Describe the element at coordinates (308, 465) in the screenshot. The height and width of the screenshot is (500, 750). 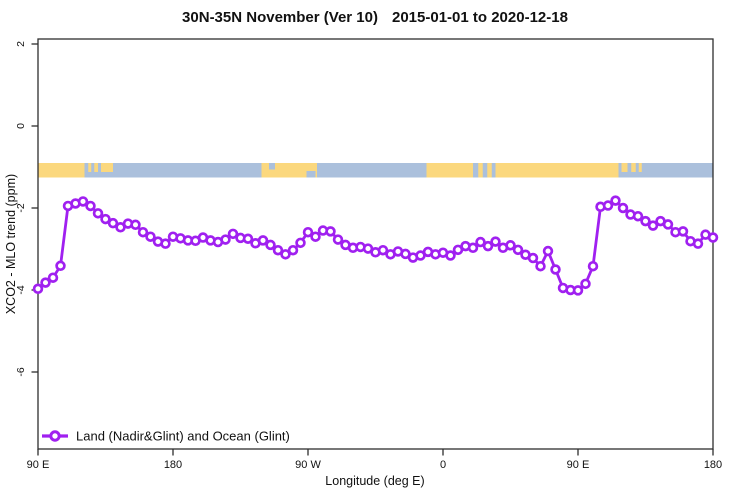
I see `x-tick-label: 90 W` at that location.